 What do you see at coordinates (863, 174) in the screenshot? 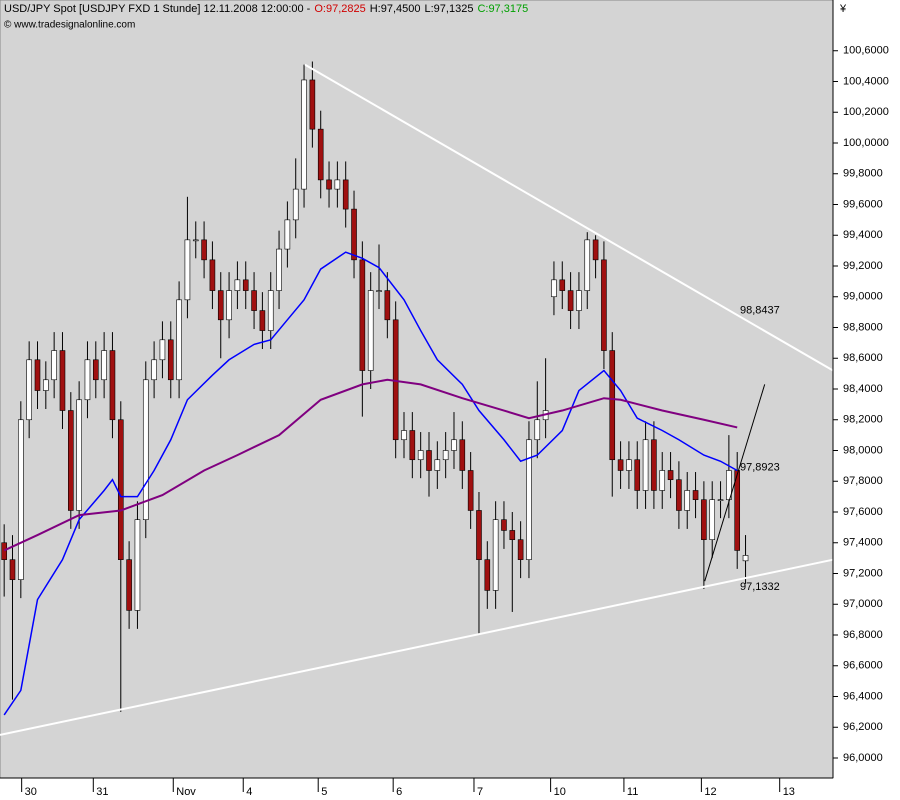
I see `y-tick-label: 99,8000` at bounding box center [863, 174].